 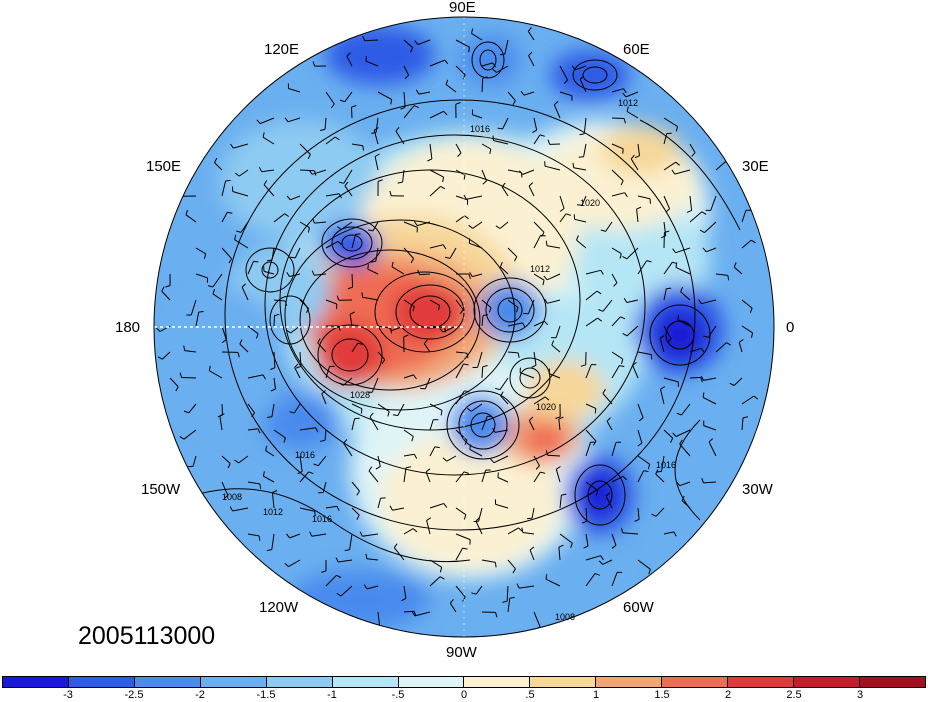 I want to click on lon-label-0: 0, so click(x=790, y=327).